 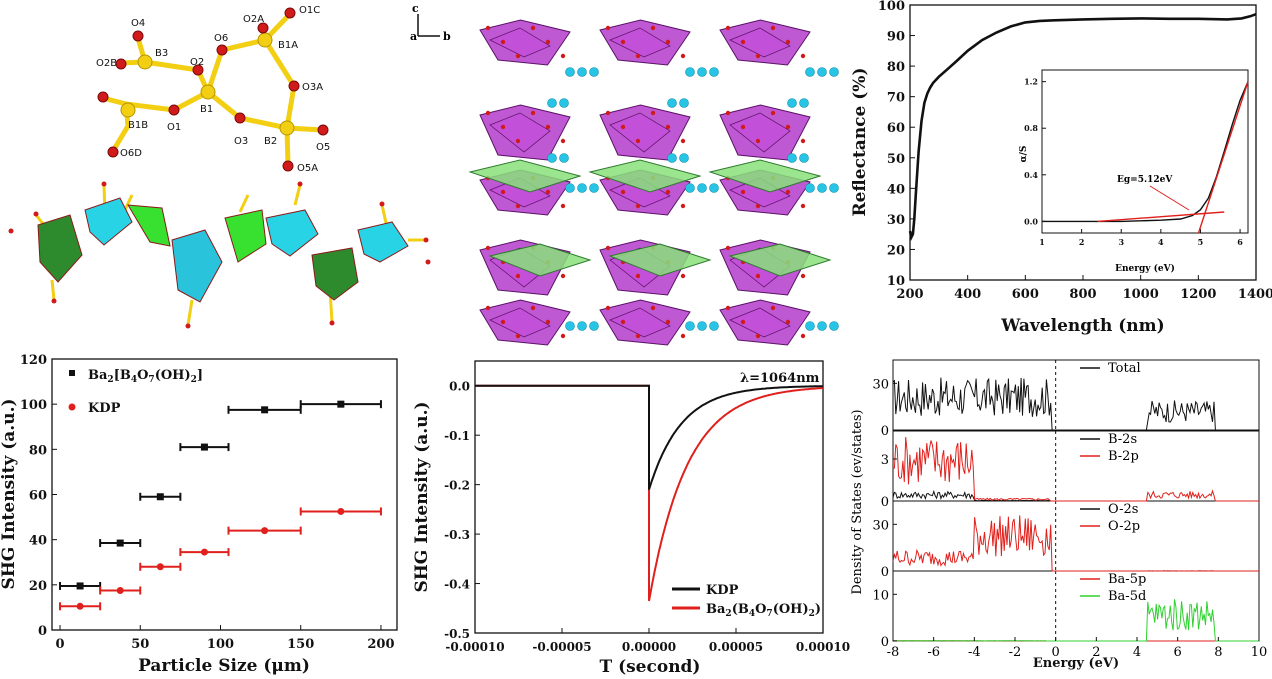 What do you see at coordinates (224, 666) in the screenshot?
I see `shg-size-xlabel: Particle Size (μm)` at bounding box center [224, 666].